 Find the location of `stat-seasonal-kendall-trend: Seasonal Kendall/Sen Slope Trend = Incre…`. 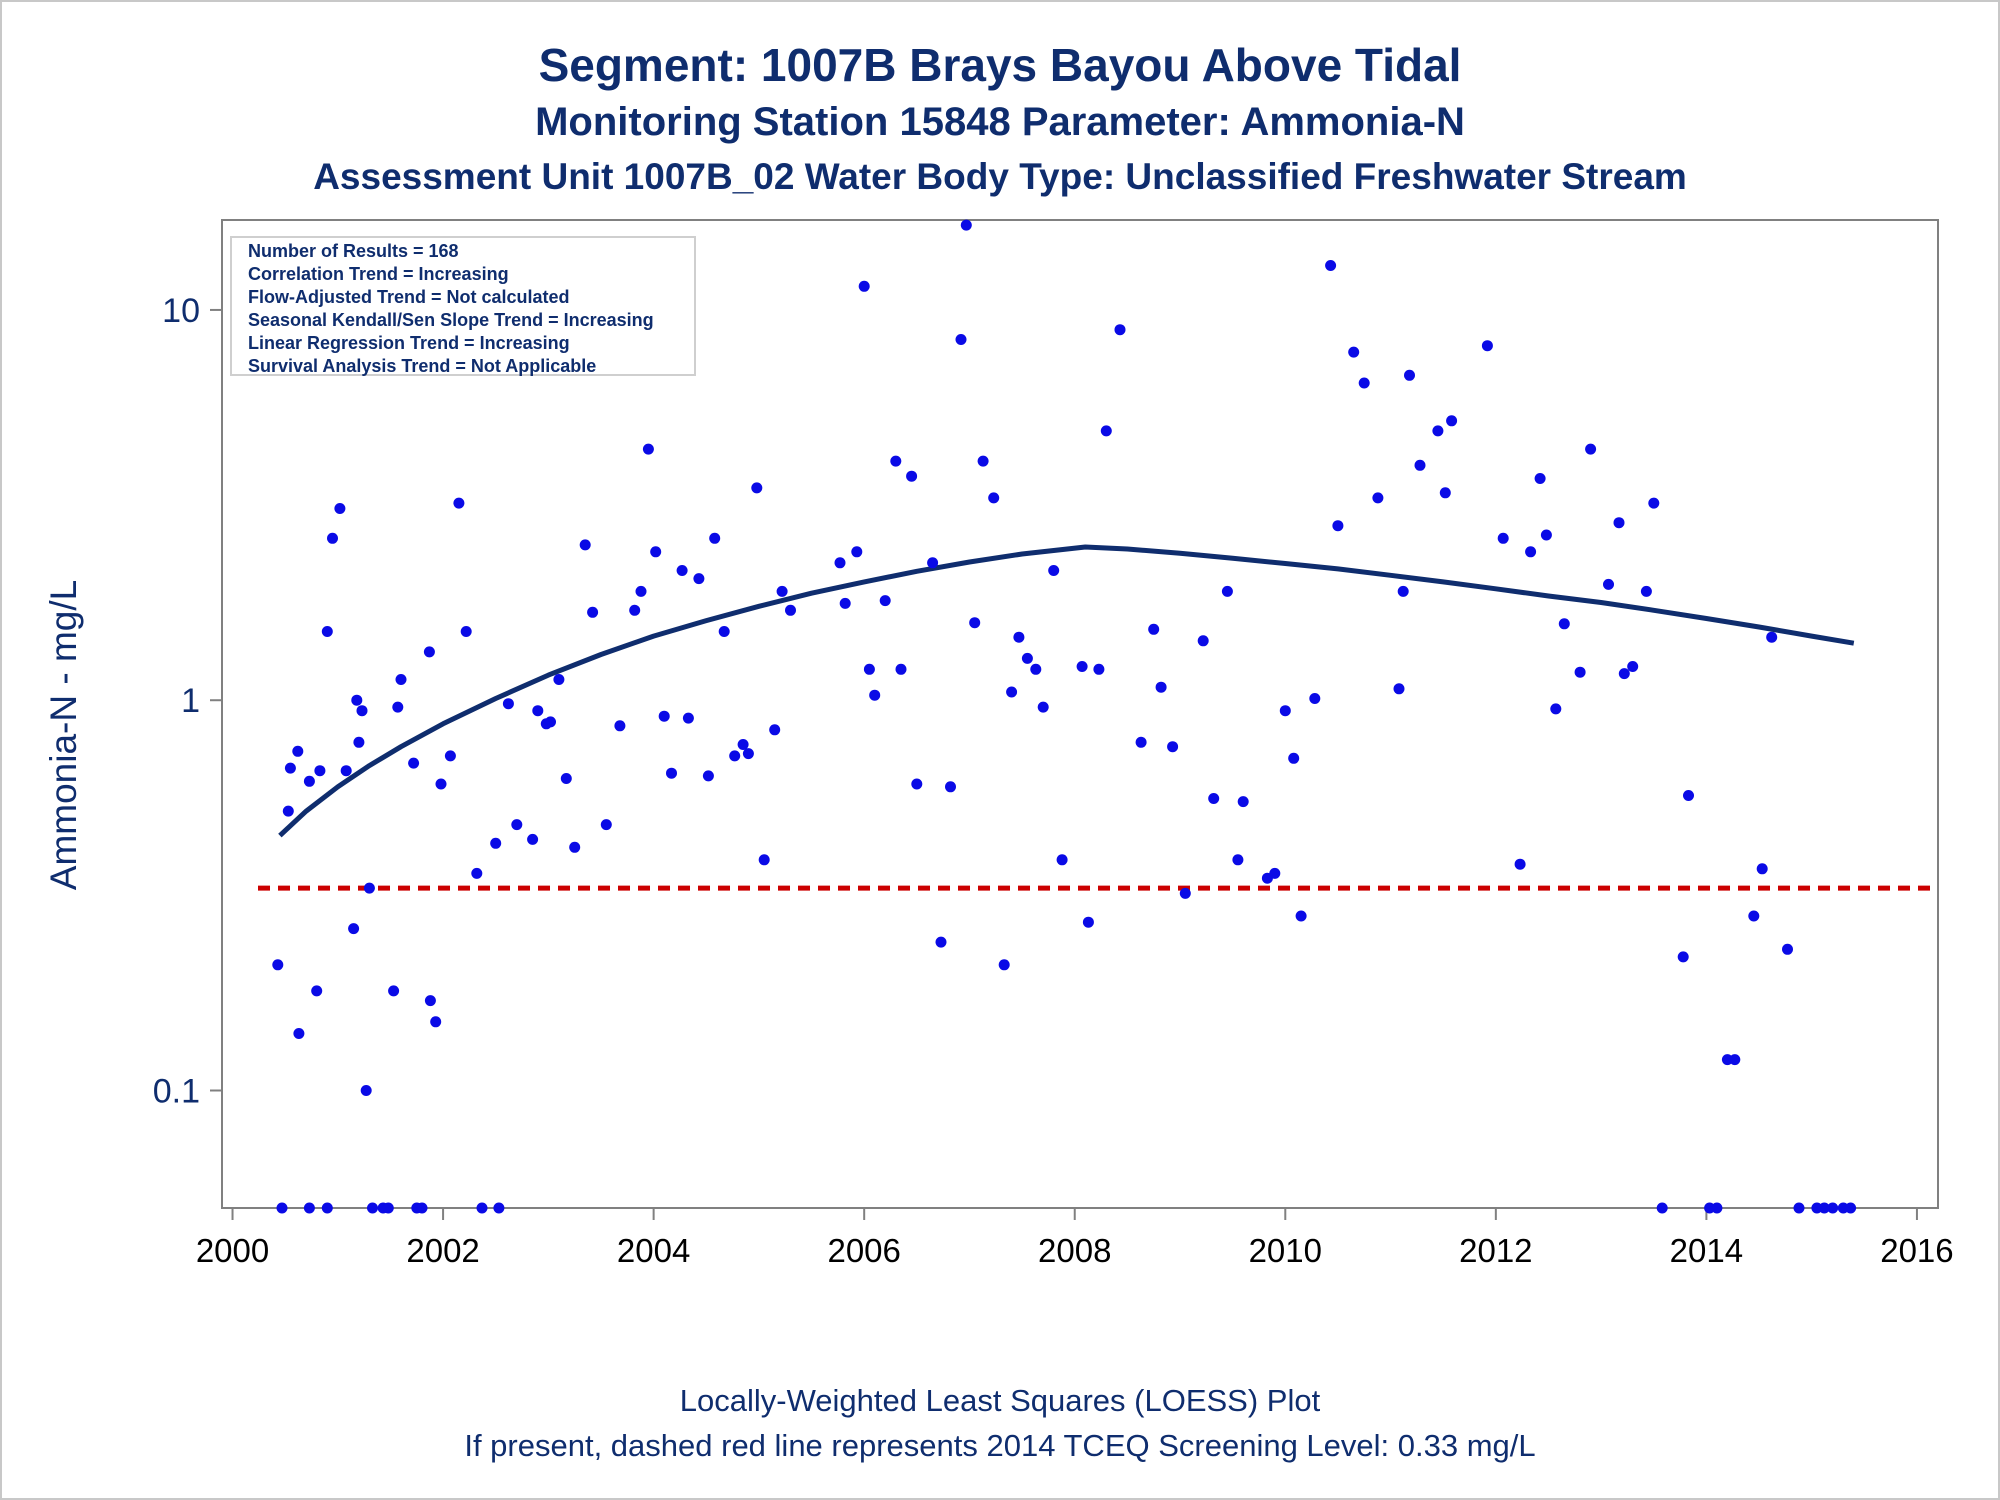

stat-seasonal-kendall-trend: Seasonal Kendall/Sen Slope Trend = Incre… is located at coordinates (451, 320).